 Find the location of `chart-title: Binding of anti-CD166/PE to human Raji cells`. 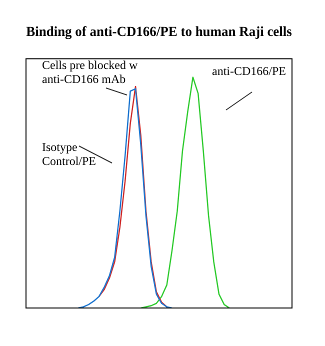

chart-title: Binding of anti-CD166/PE to human Raji cells is located at coordinates (159, 32).